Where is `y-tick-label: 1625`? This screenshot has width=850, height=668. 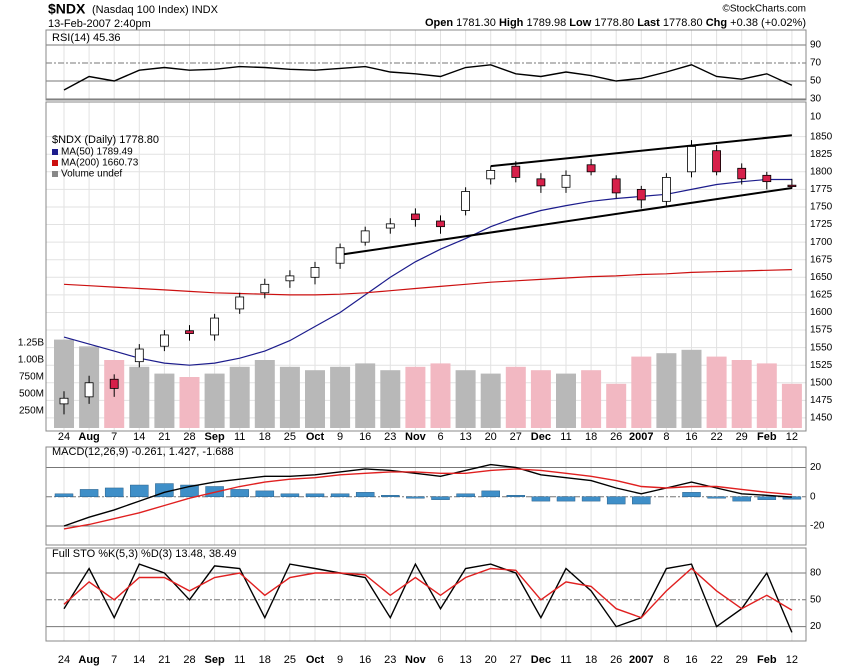 y-tick-label: 1625 is located at coordinates (821, 295).